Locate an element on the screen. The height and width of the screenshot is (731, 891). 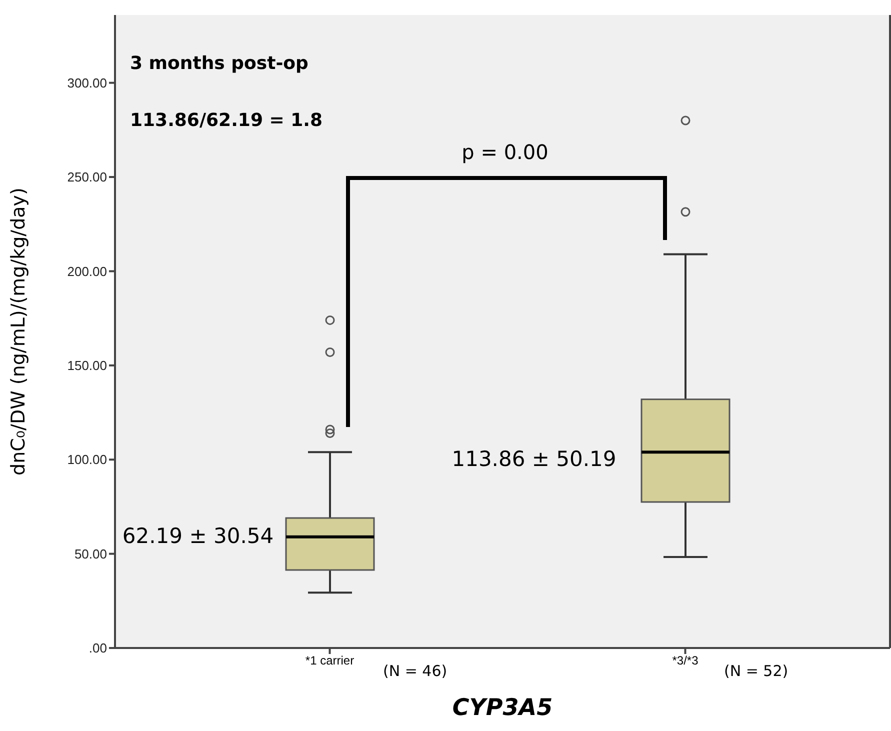
annotation: 113.86/62.19 = 1.8 is located at coordinates (226, 120).